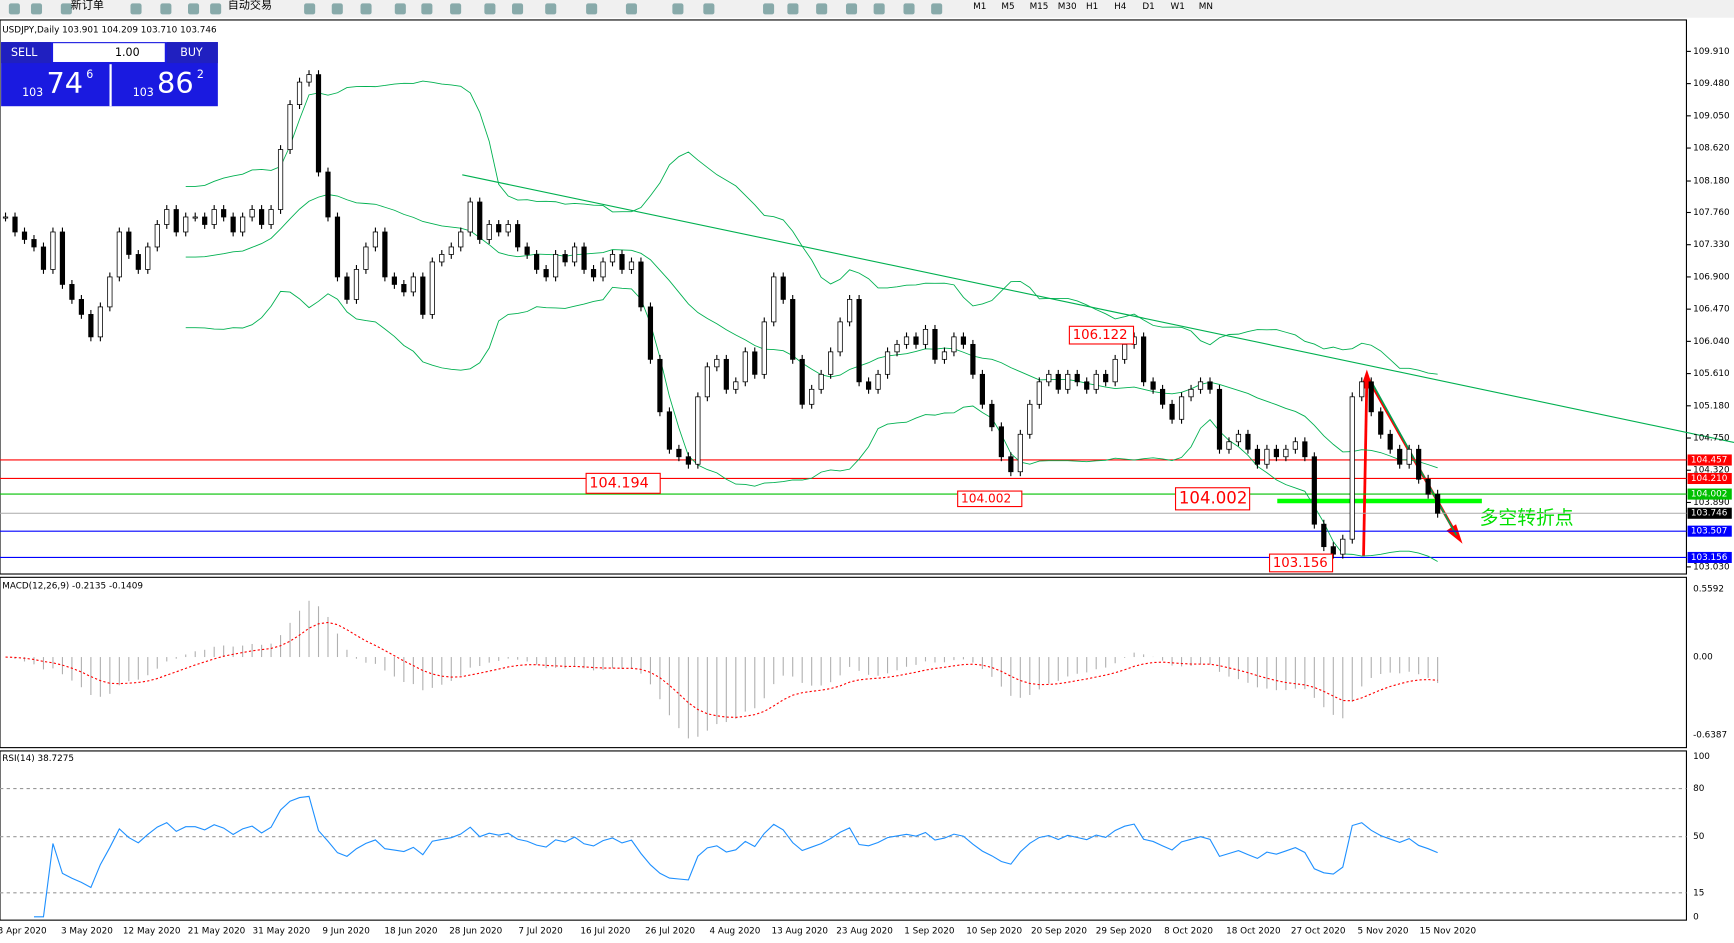 The image size is (1734, 943). Describe the element at coordinates (721, 669) in the screenshot. I see `macd-signal` at that location.